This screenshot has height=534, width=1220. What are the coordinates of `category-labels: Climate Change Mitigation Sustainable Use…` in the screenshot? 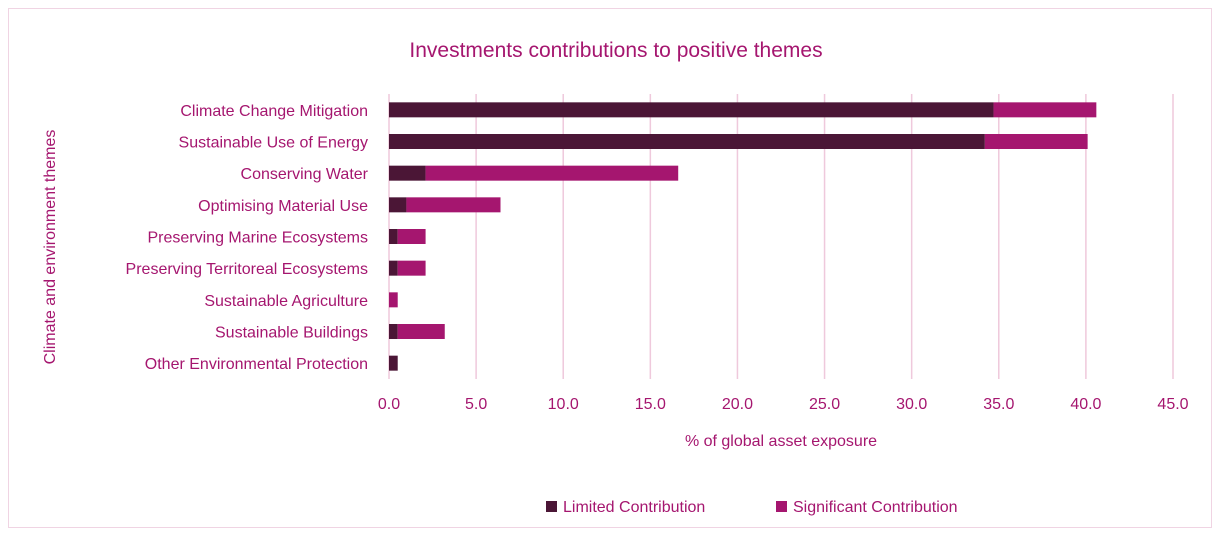 It's located at (247, 238).